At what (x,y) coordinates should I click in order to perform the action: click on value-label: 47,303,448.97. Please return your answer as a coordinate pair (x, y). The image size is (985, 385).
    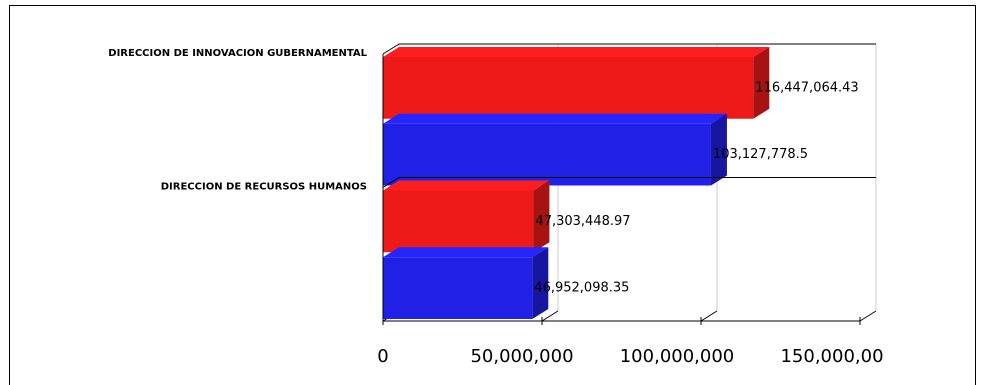
    Looking at the image, I should click on (582, 221).